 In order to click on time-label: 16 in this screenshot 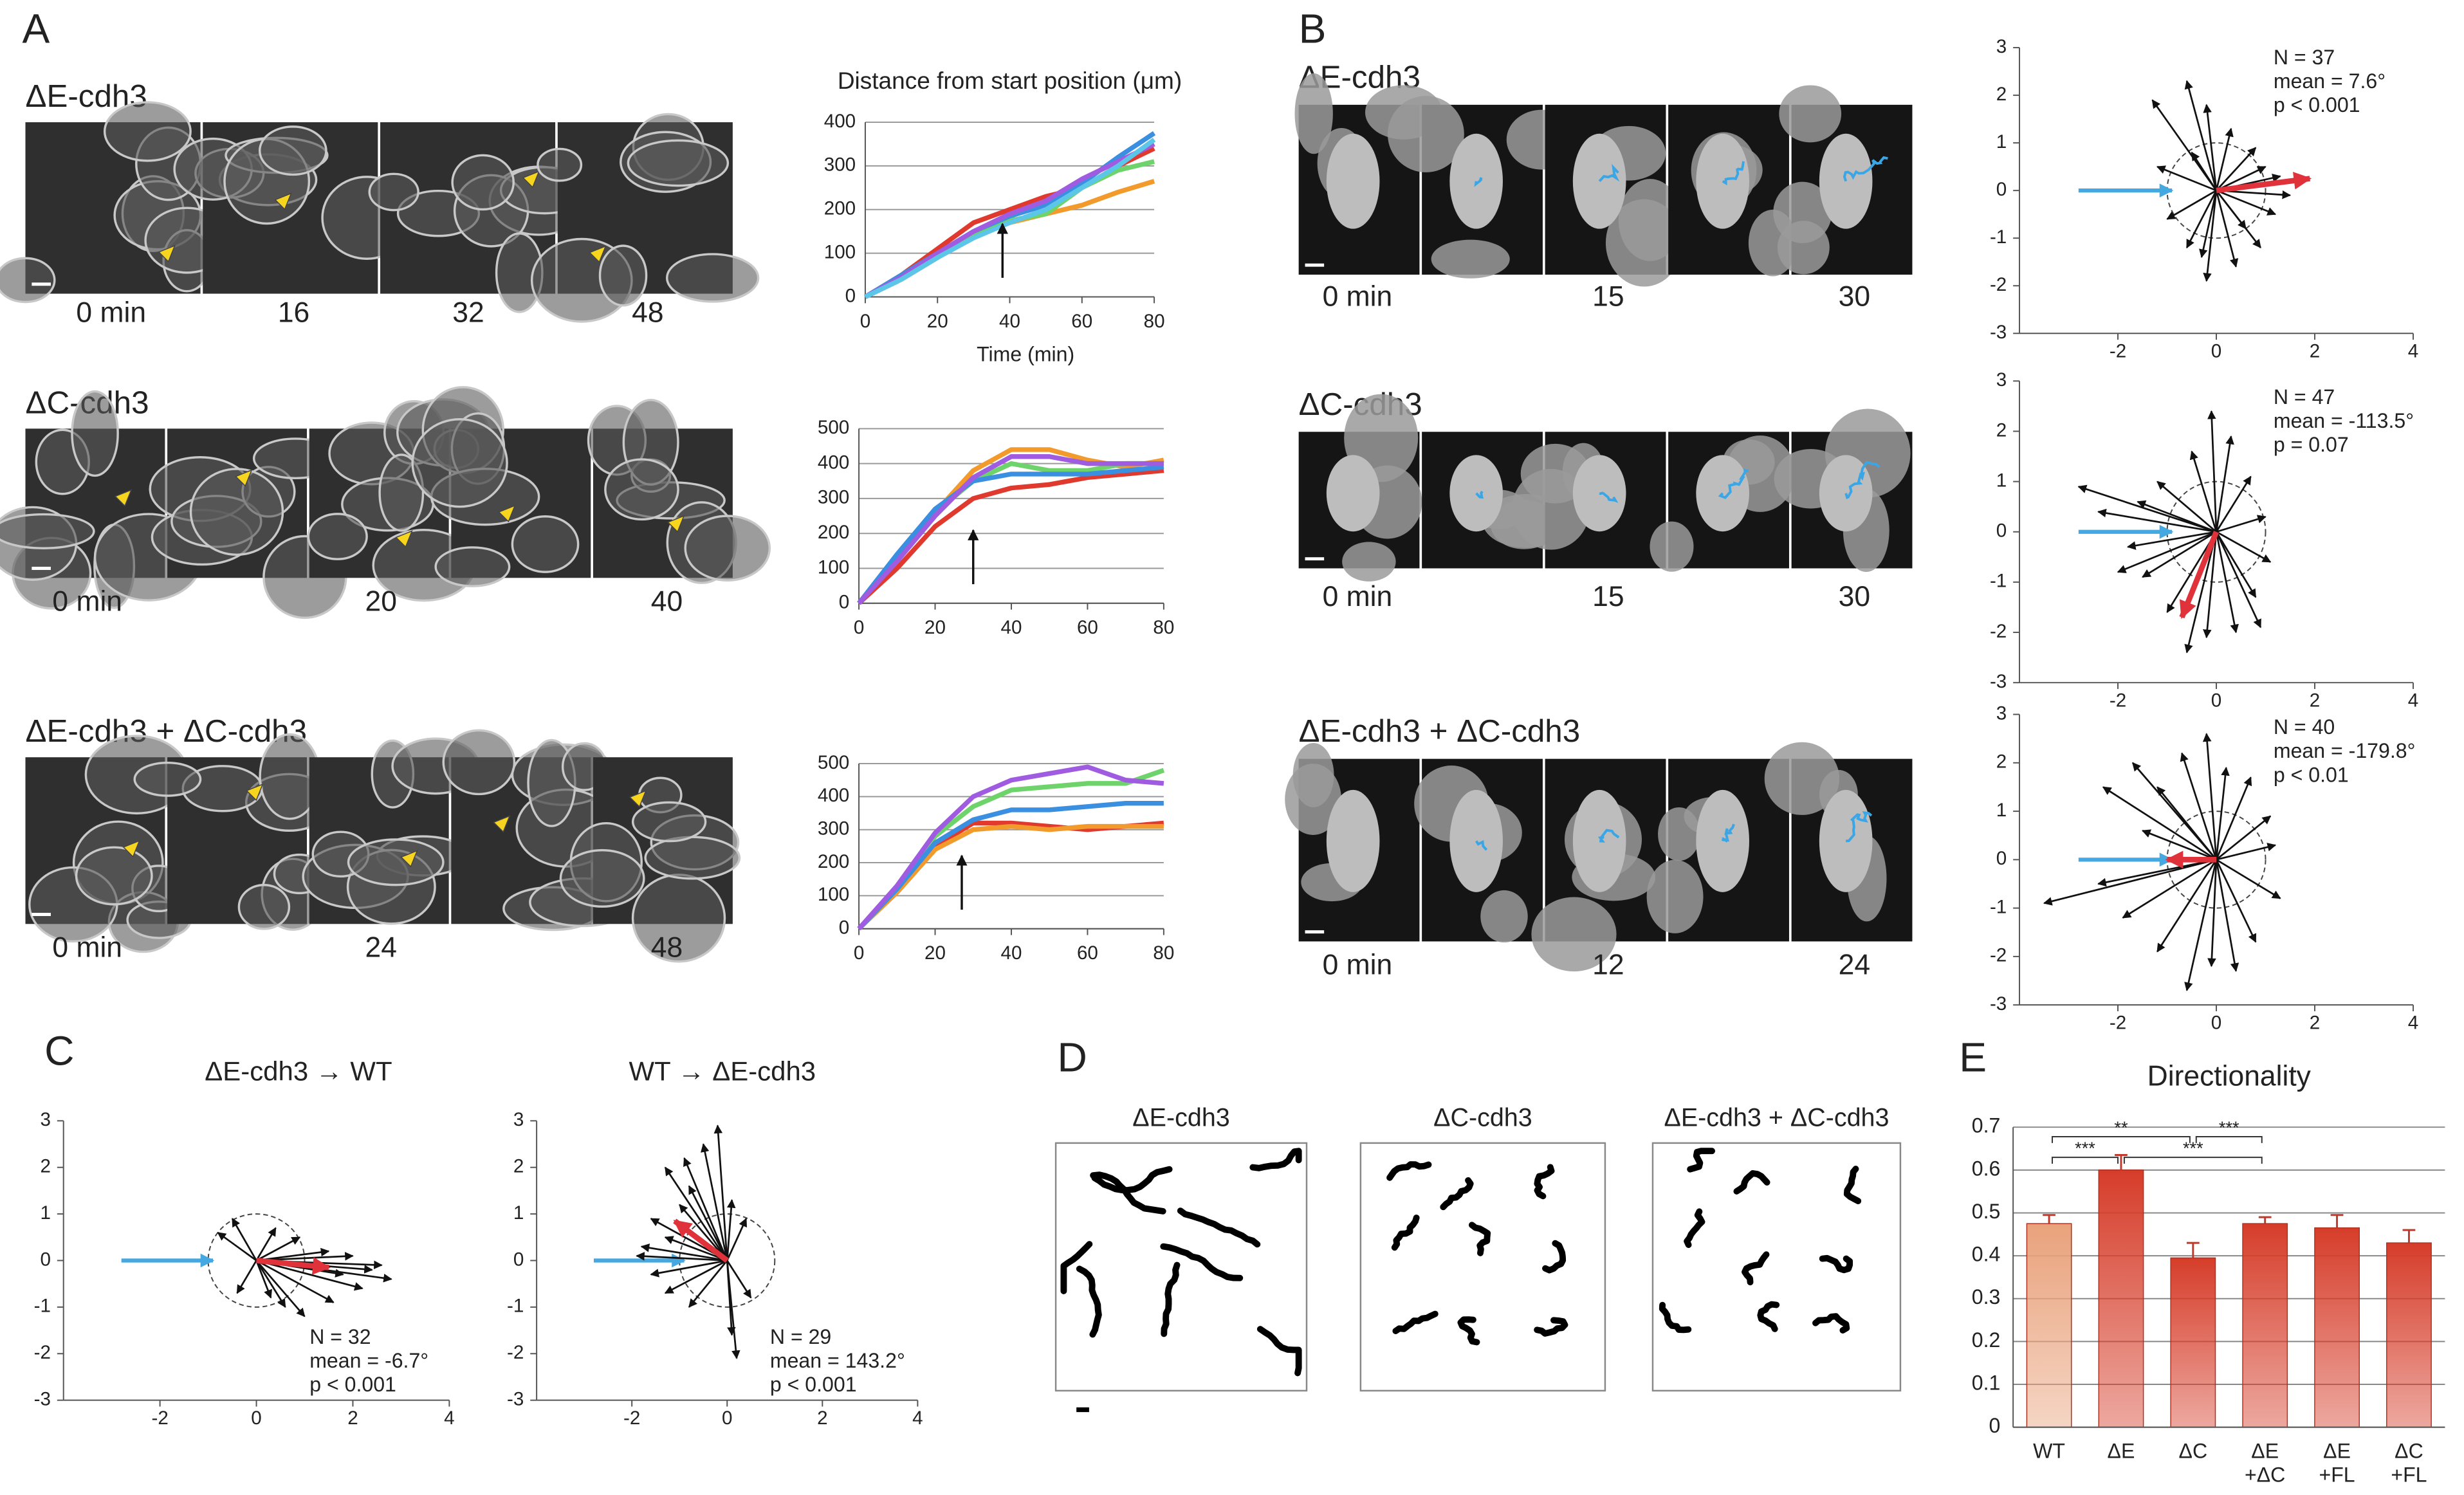, I will do `click(293, 312)`.